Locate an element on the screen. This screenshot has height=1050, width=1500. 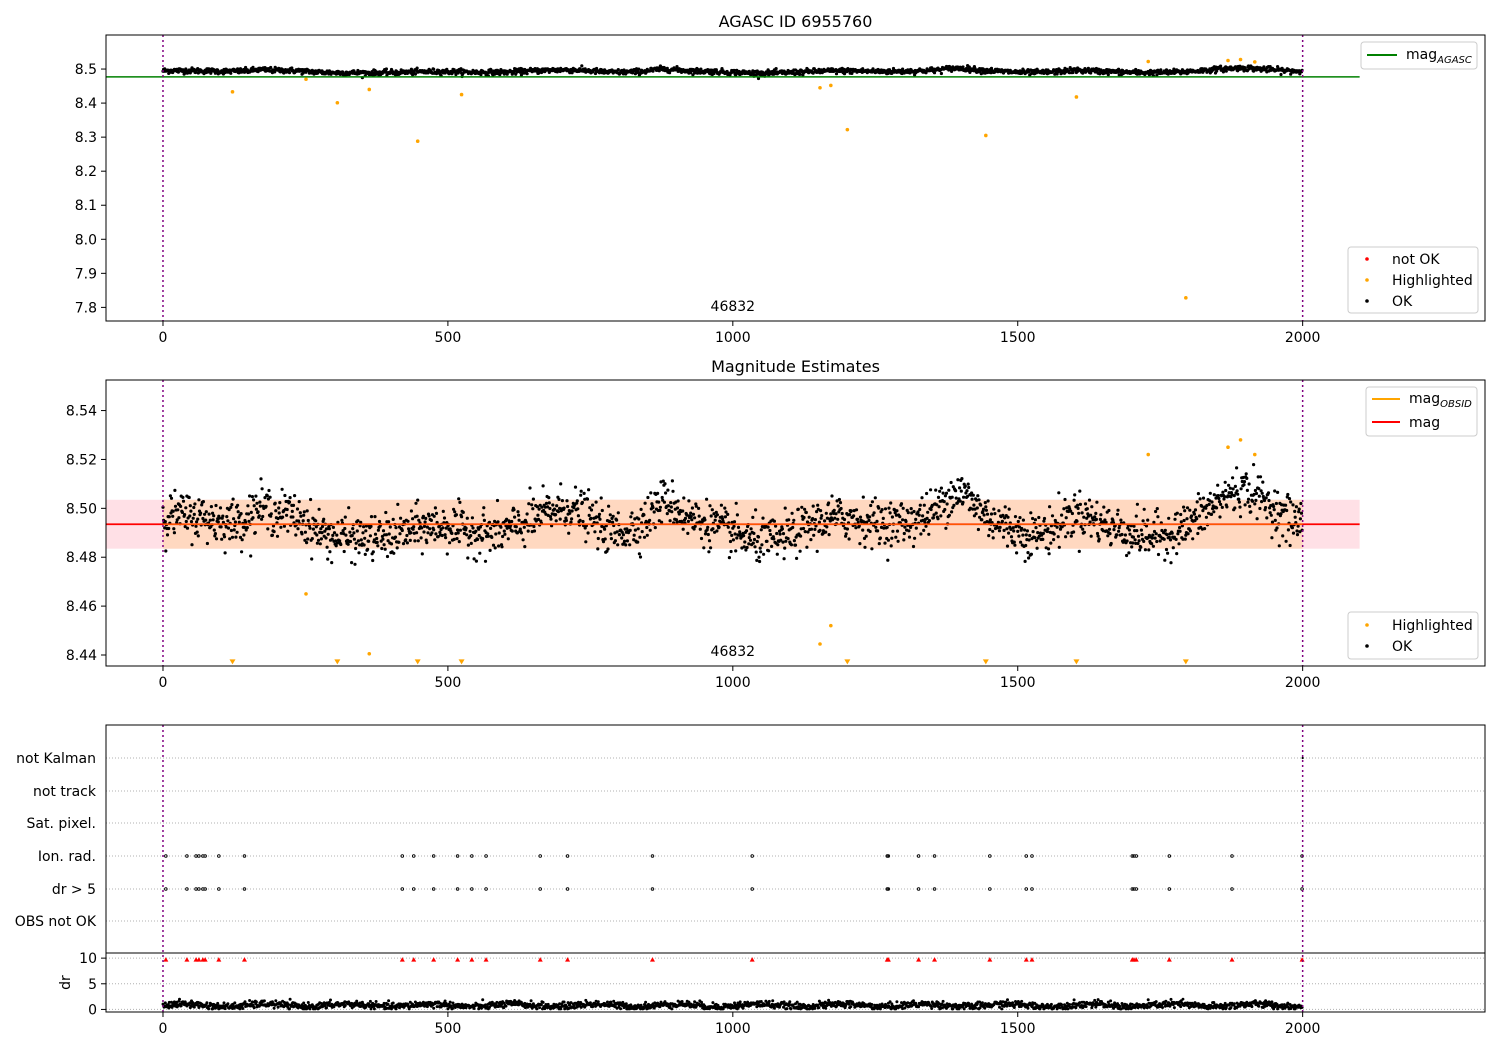
panel2-legend-mag-label: mag is located at coordinates (1424, 423).